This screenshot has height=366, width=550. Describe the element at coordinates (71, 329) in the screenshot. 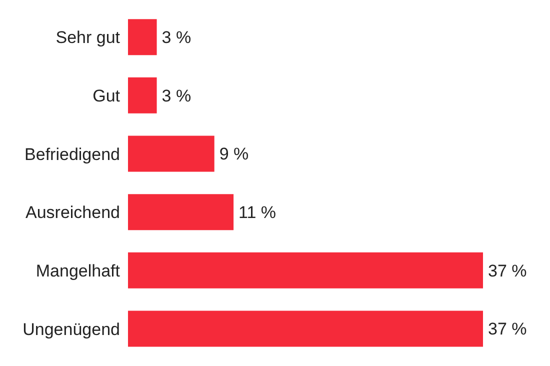

I see `y-tick-label: Ungenügend` at that location.